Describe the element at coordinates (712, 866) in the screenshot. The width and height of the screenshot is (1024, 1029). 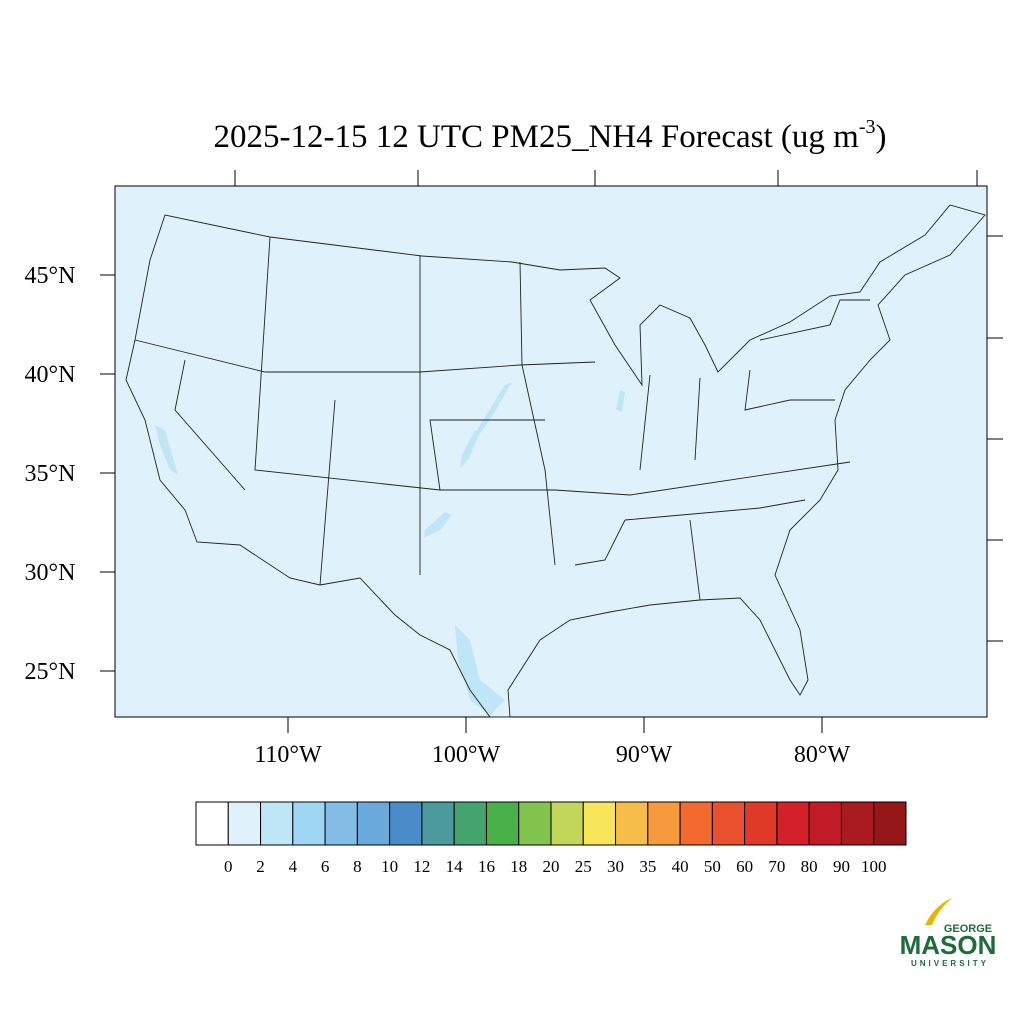
I see `colorbar-label: 50` at that location.